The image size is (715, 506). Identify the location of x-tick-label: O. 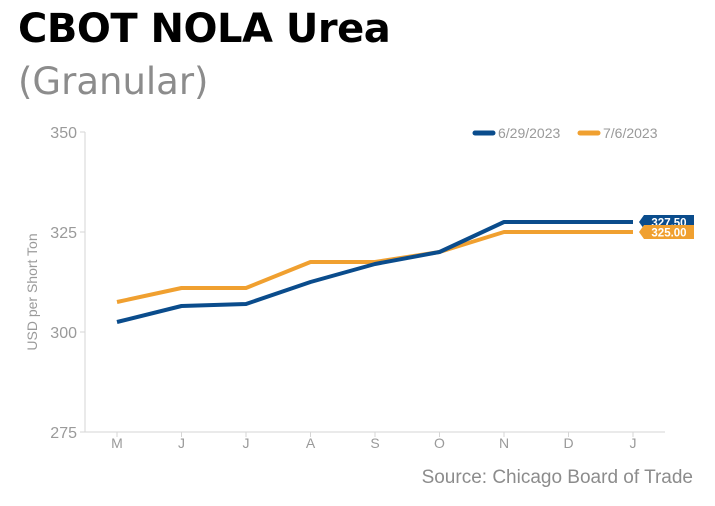
(439, 443).